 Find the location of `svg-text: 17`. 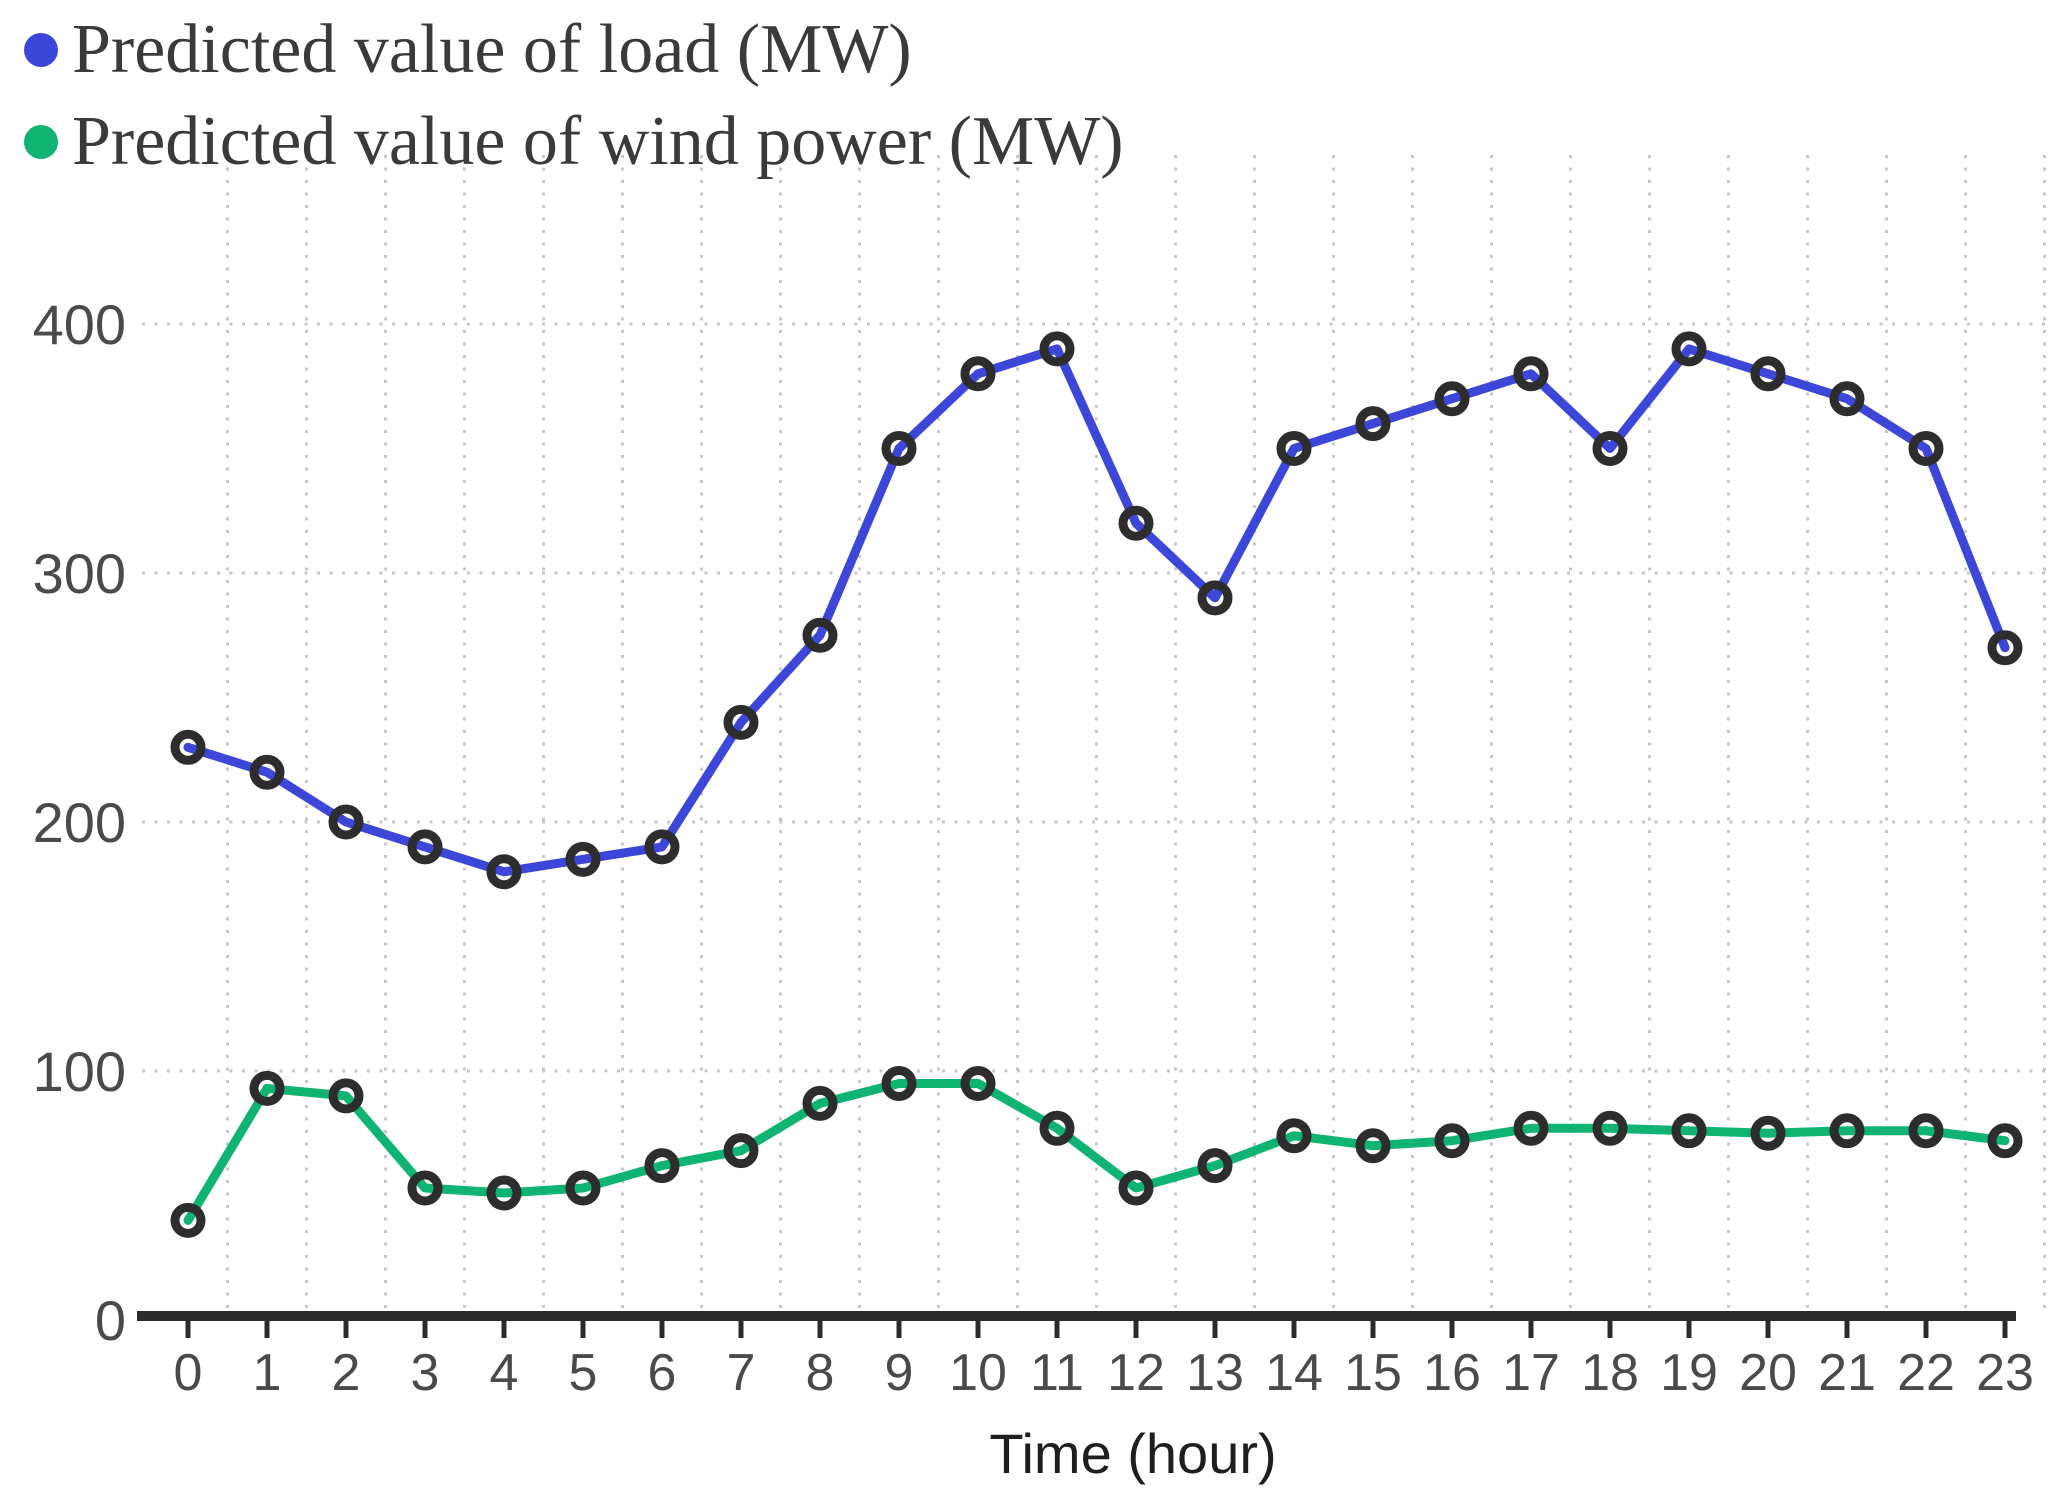

svg-text: 17 is located at coordinates (1531, 1373).